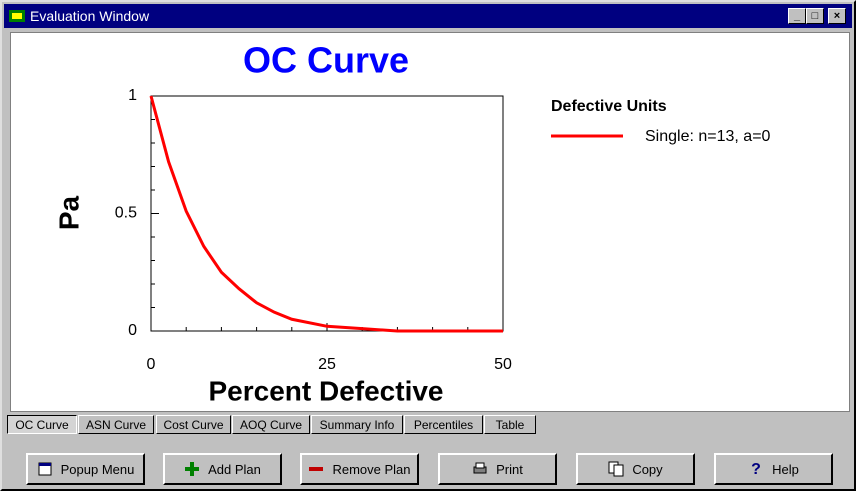 The image size is (856, 491). Describe the element at coordinates (609, 106) in the screenshot. I see `legend-title: Defective Units` at that location.